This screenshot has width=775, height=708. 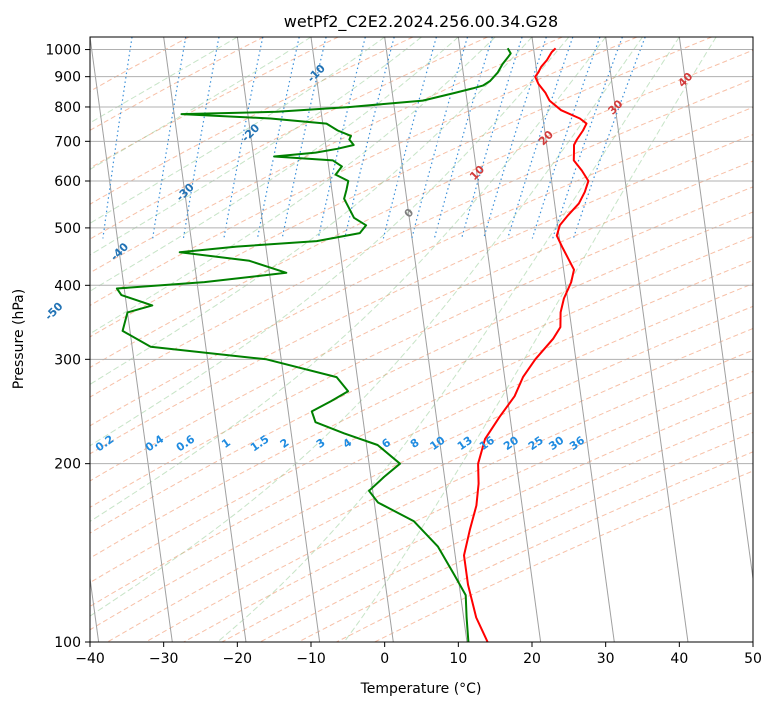 I want to click on y-tick-label: 900, so click(x=67, y=78).